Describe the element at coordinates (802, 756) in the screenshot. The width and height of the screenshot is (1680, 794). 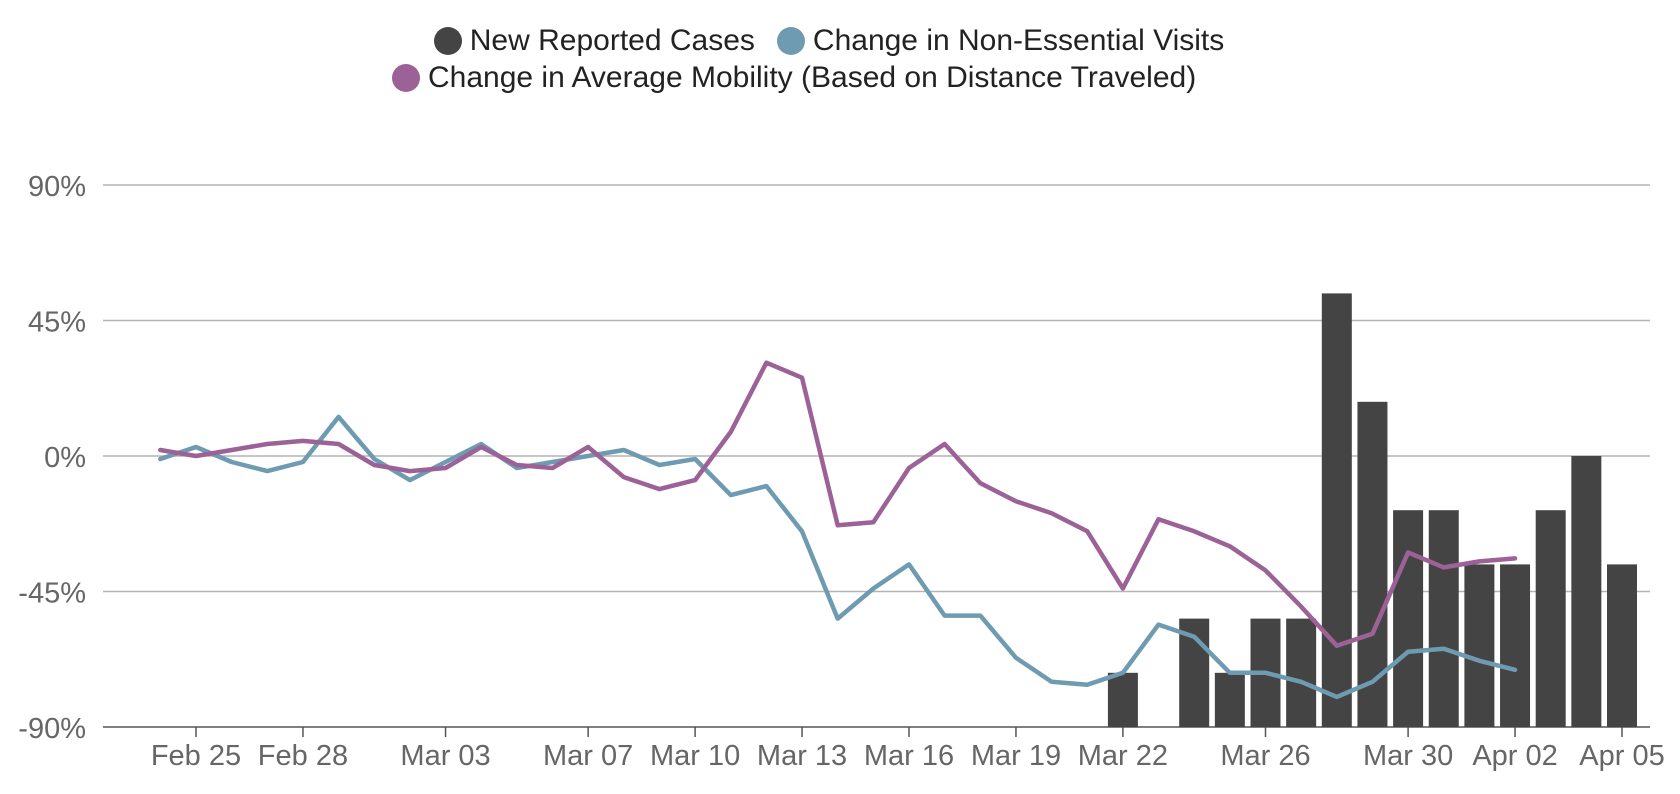
I see `x-tick-label: Mar 13` at that location.